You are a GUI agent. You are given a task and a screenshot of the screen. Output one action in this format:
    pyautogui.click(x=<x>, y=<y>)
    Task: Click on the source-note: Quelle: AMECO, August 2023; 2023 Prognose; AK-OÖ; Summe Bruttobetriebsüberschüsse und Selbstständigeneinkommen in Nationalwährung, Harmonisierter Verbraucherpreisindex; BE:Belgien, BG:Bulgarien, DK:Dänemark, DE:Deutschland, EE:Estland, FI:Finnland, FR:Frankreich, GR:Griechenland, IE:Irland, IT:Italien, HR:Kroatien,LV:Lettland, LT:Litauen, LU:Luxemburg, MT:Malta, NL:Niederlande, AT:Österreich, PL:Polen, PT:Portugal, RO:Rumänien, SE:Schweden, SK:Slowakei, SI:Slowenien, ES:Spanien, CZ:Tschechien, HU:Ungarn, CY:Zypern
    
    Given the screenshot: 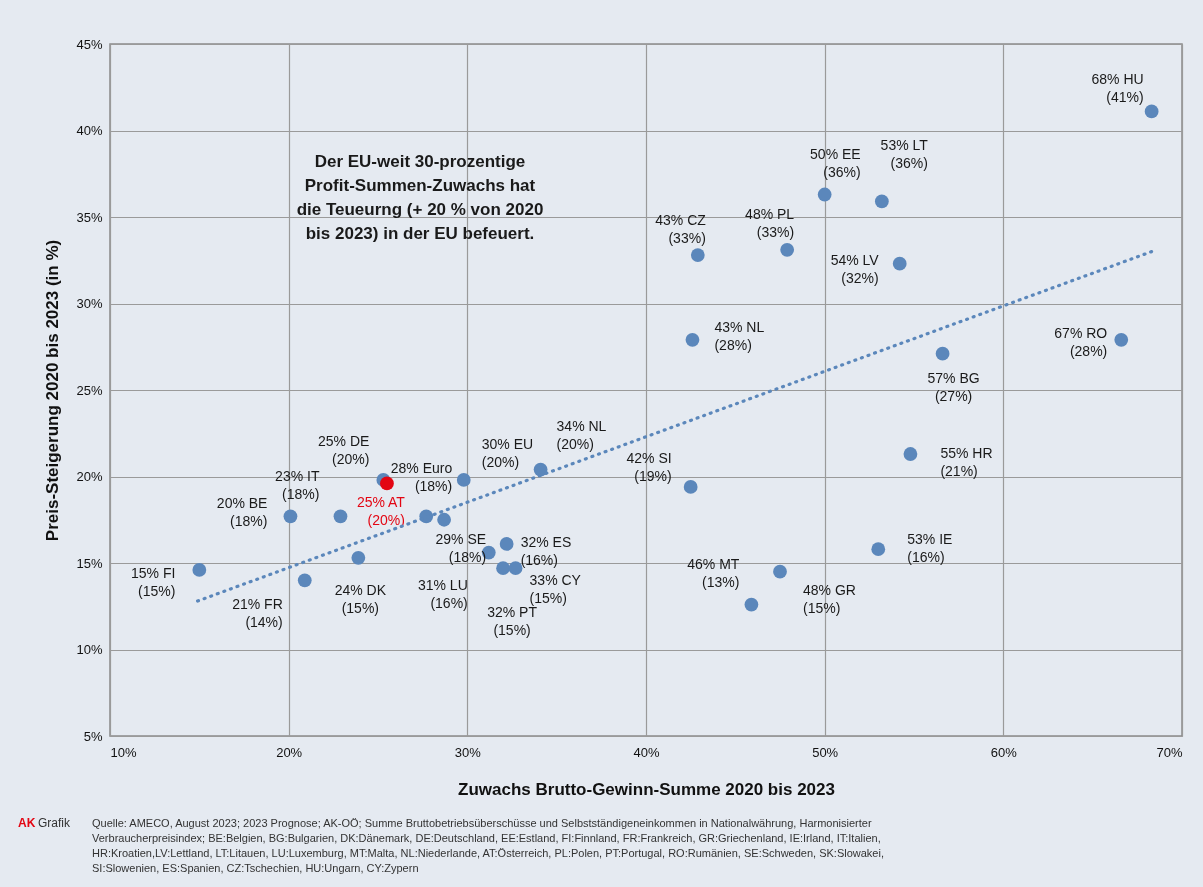 What is the action you would take?
    pyautogui.click(x=488, y=845)
    